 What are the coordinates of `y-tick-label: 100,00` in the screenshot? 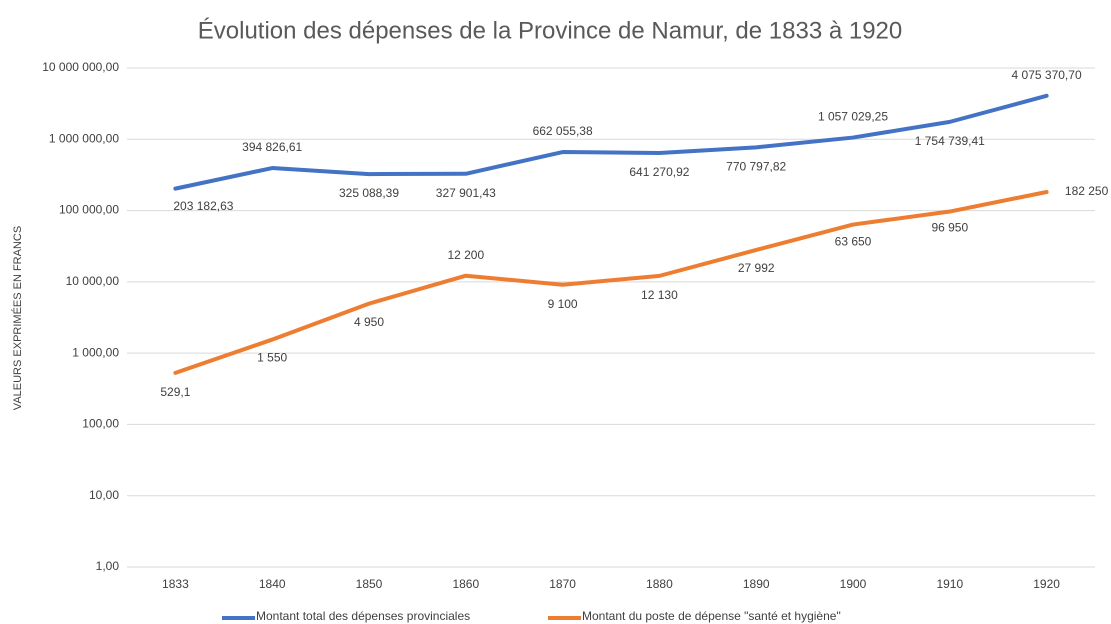 It's located at (100, 424).